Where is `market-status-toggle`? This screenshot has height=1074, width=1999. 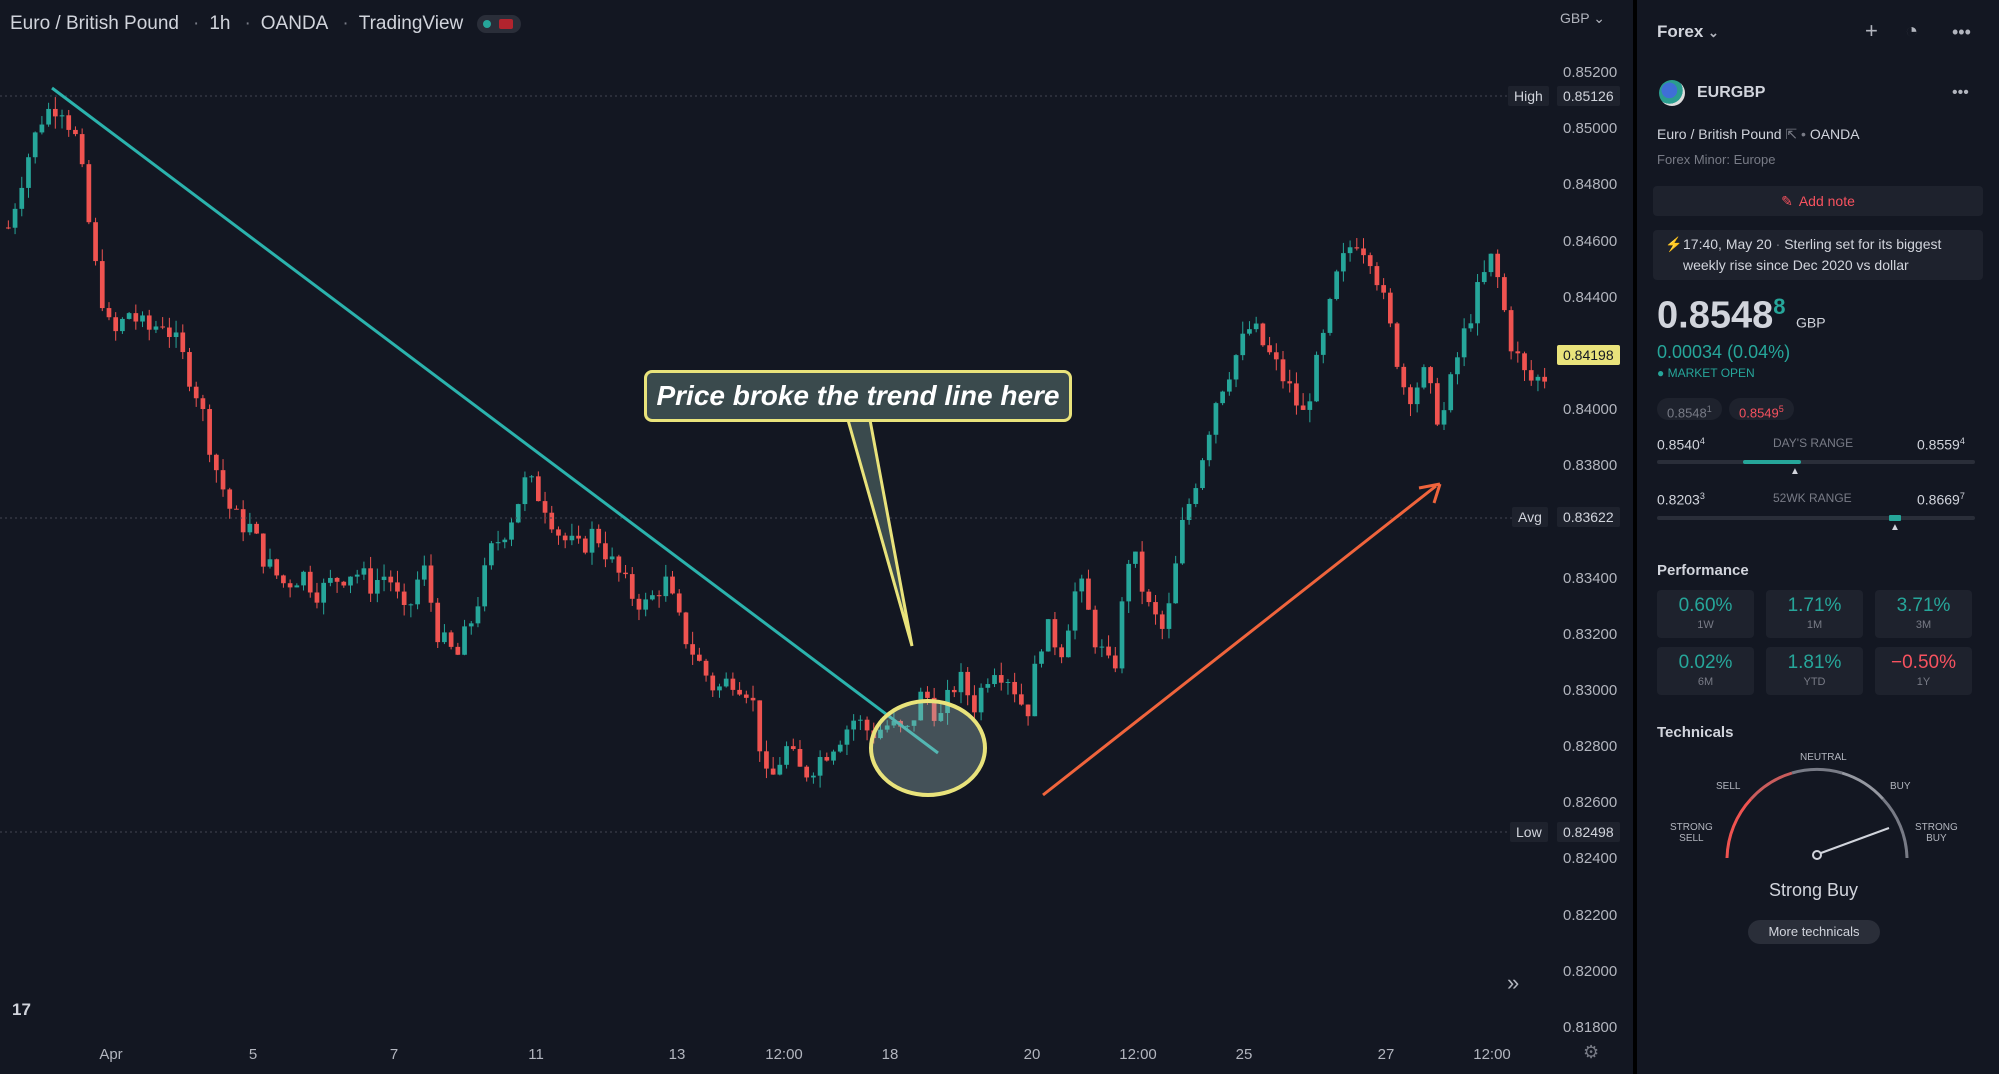 market-status-toggle is located at coordinates (499, 24).